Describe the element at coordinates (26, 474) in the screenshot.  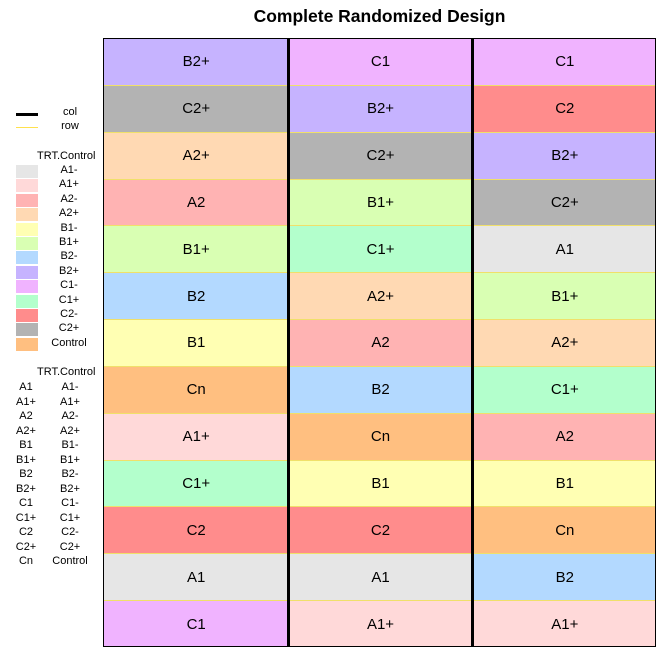
I see `legend-key: B2` at that location.